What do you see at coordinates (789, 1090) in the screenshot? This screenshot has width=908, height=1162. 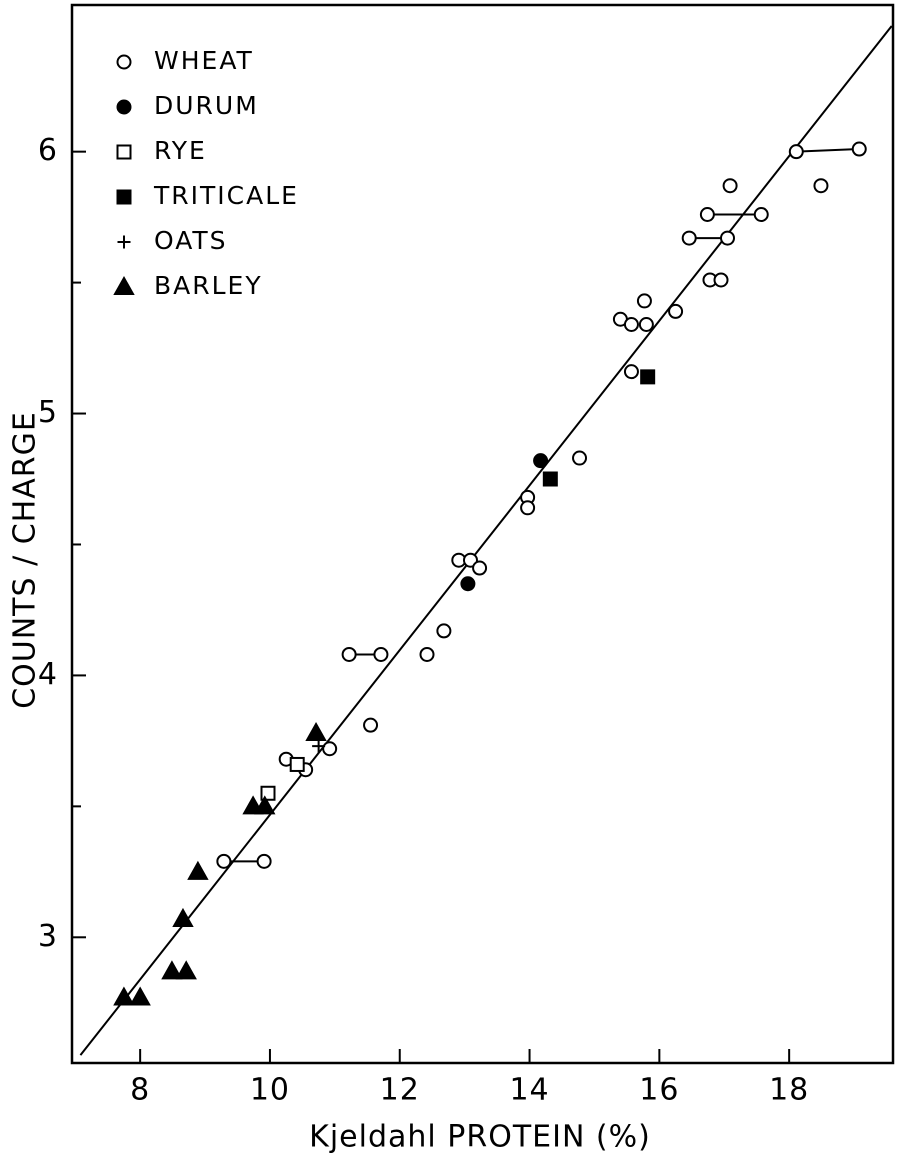 I see `x-tick-label: 18` at bounding box center [789, 1090].